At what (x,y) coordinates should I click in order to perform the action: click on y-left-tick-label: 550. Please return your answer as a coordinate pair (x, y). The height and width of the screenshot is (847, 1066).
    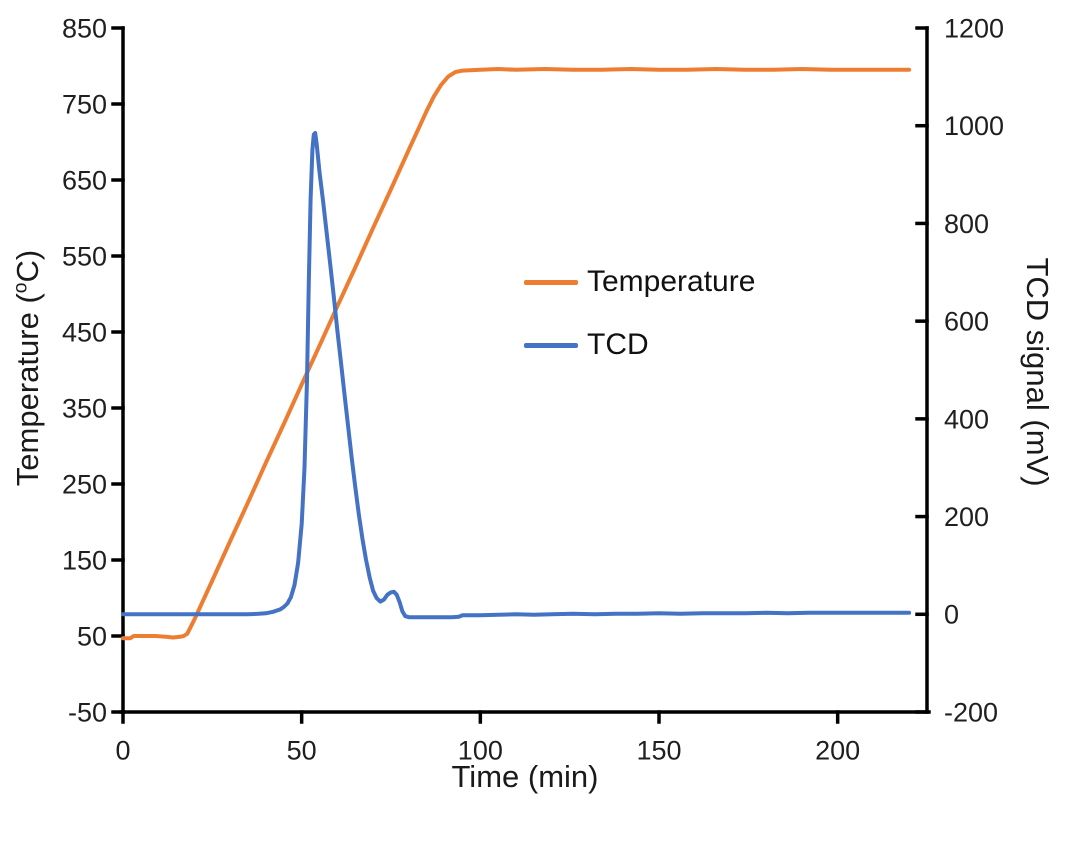
    Looking at the image, I should click on (84, 256).